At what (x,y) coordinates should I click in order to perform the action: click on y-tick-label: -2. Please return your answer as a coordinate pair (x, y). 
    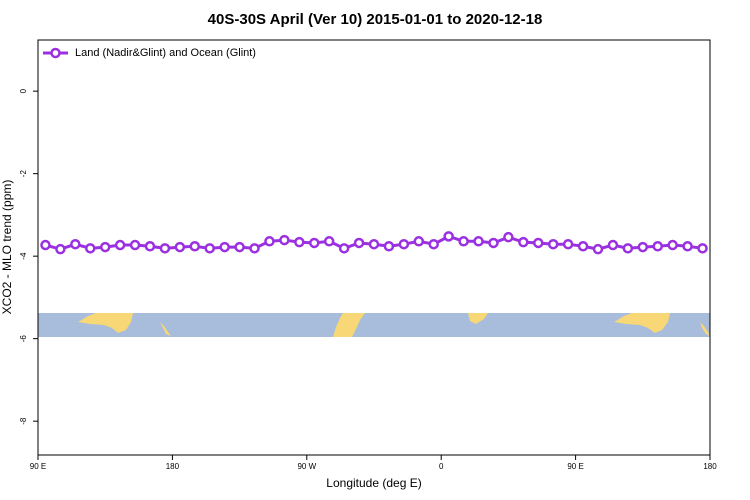
    Looking at the image, I should click on (23, 174).